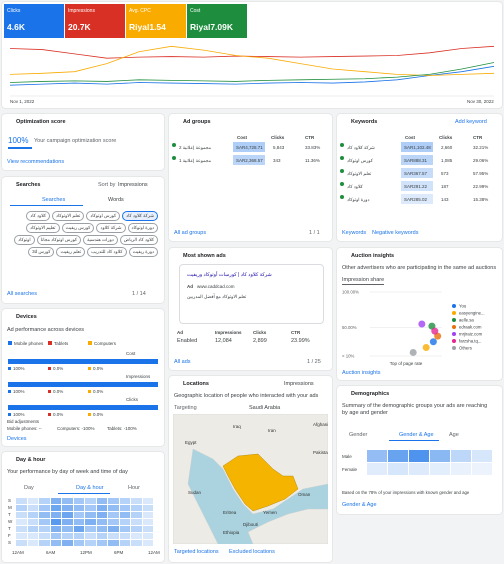 This screenshot has width=504, height=564. Describe the element at coordinates (312, 160) in the screenshot. I see `ctr: 11.36%` at that location.